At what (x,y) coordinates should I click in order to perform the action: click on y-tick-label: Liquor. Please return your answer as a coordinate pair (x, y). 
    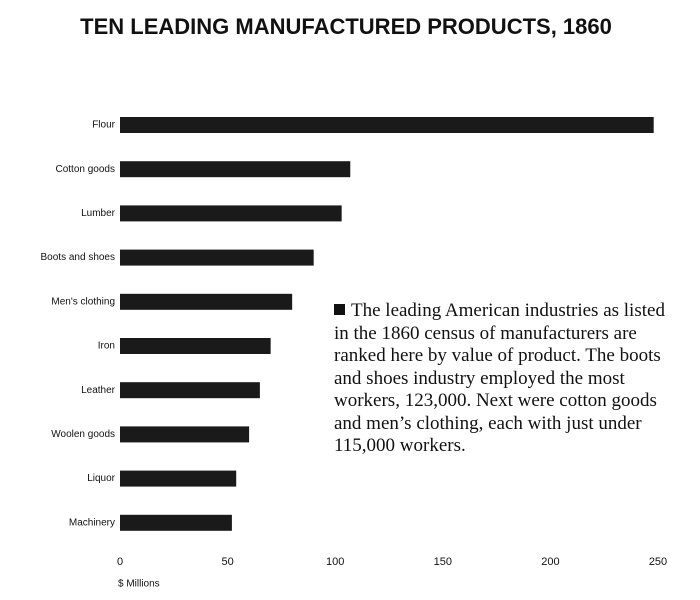
    Looking at the image, I should click on (101, 478).